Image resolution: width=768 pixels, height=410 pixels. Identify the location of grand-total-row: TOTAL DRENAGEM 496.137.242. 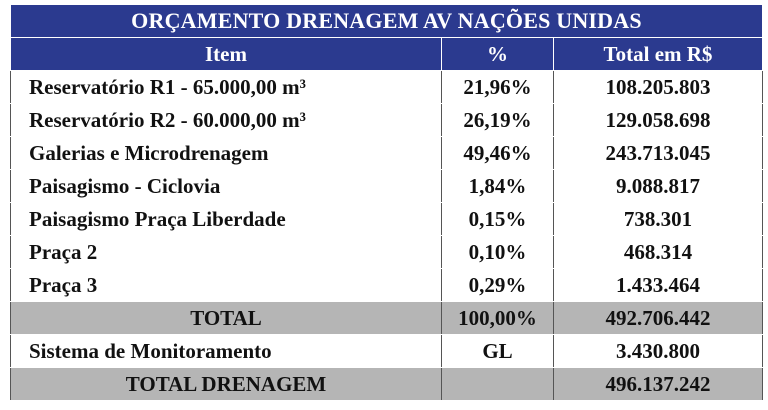
(386, 384).